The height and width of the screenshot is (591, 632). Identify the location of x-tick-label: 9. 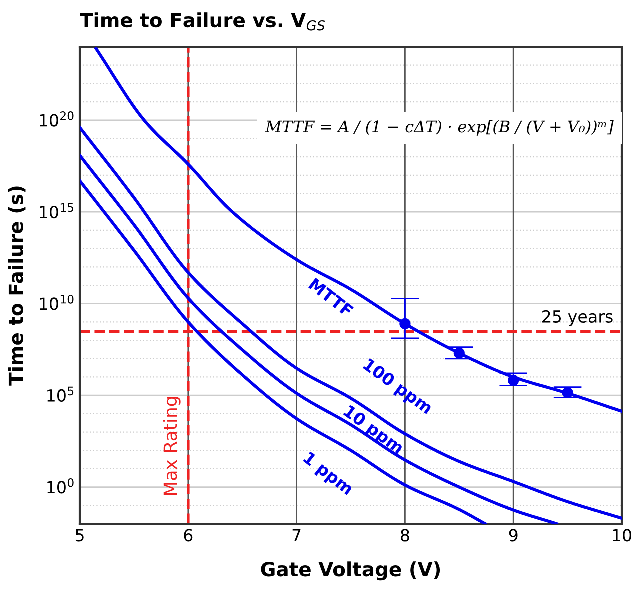
(513, 535).